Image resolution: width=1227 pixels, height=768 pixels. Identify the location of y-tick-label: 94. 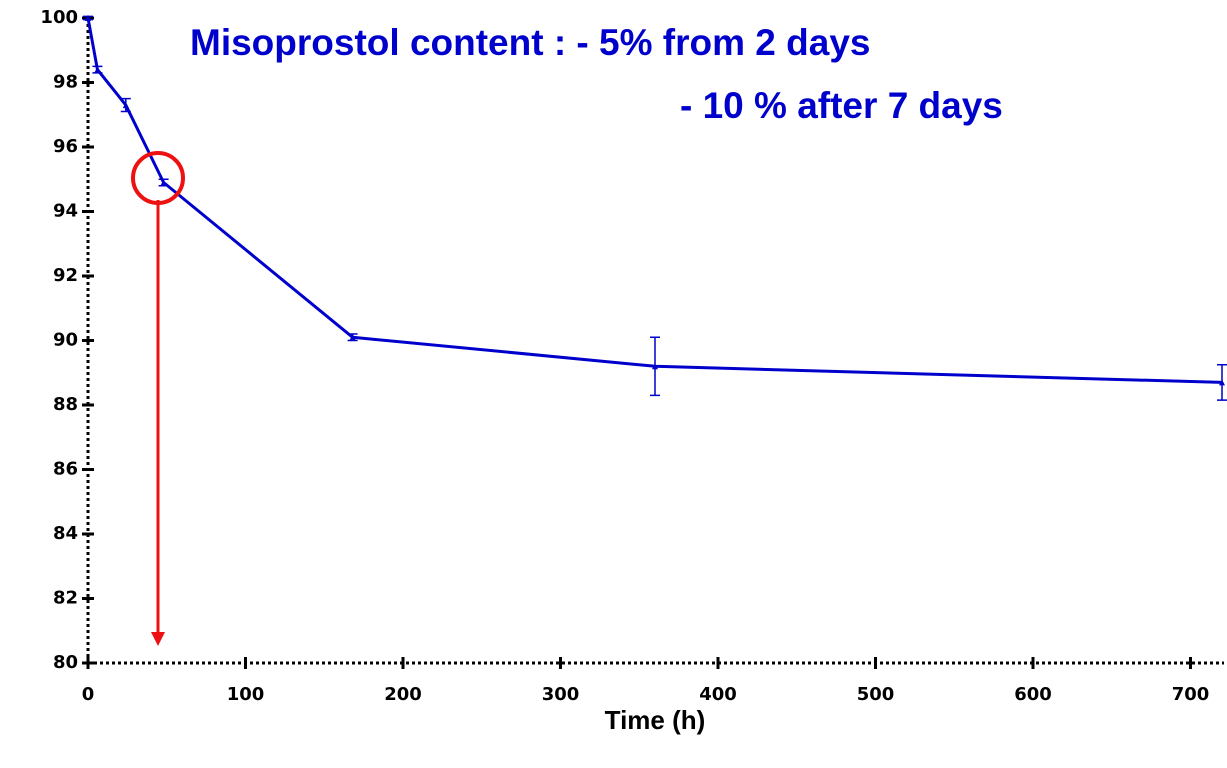
(65, 211).